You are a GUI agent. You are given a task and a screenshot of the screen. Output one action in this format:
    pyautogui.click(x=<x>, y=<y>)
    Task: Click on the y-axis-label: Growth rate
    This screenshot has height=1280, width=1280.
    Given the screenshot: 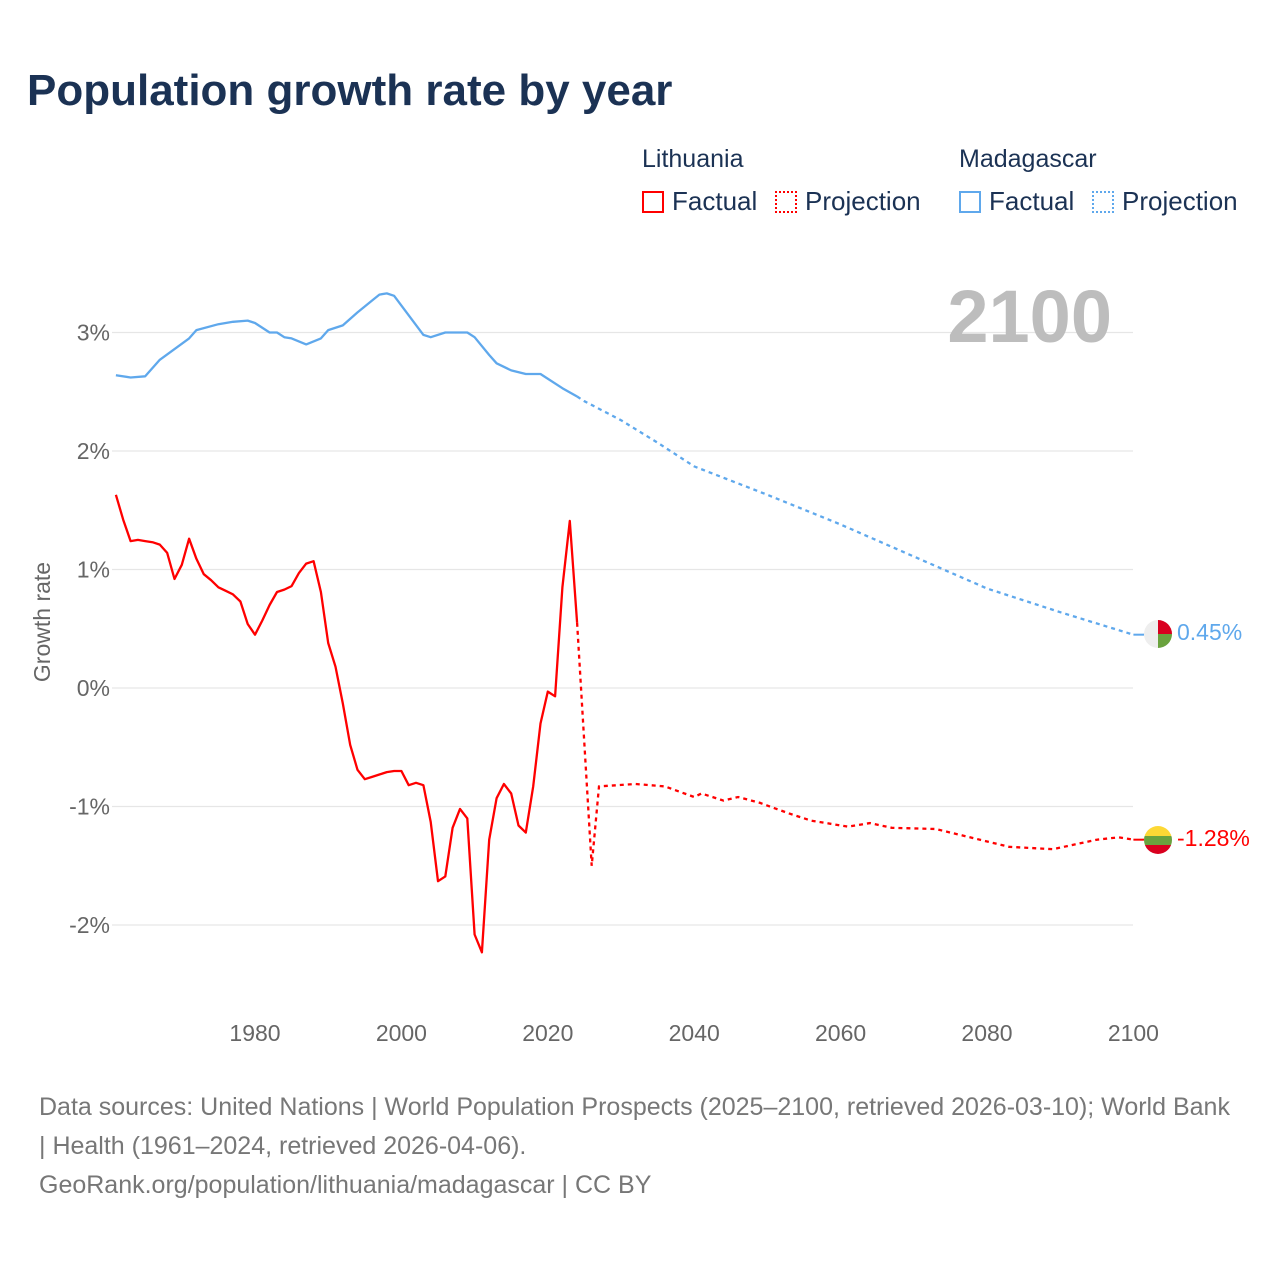 What is the action you would take?
    pyautogui.click(x=42, y=622)
    